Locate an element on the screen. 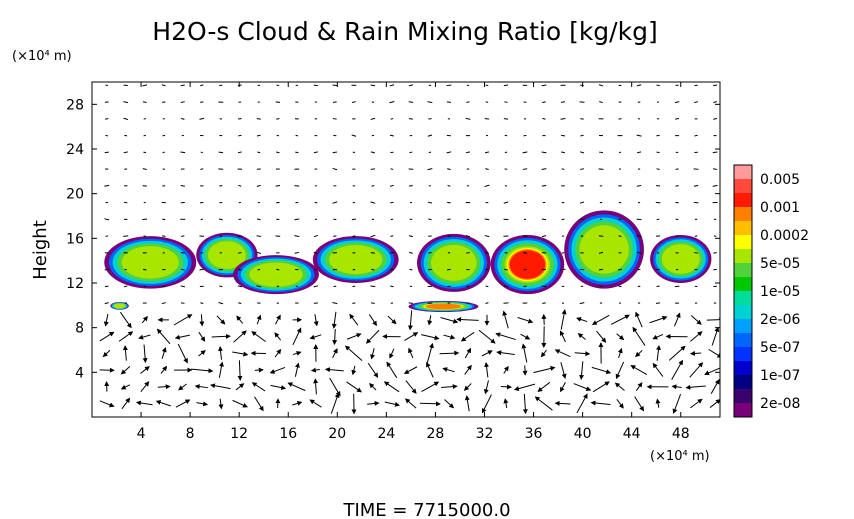  cloud-field is located at coordinates (408, 261).